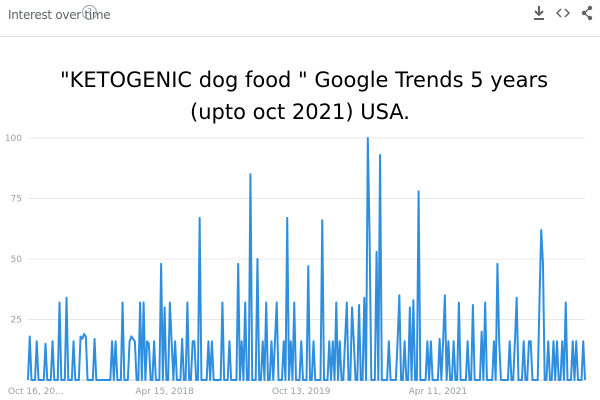 This screenshot has width=600, height=400. I want to click on x-tick-label: Apr 11, 2021, so click(438, 392).